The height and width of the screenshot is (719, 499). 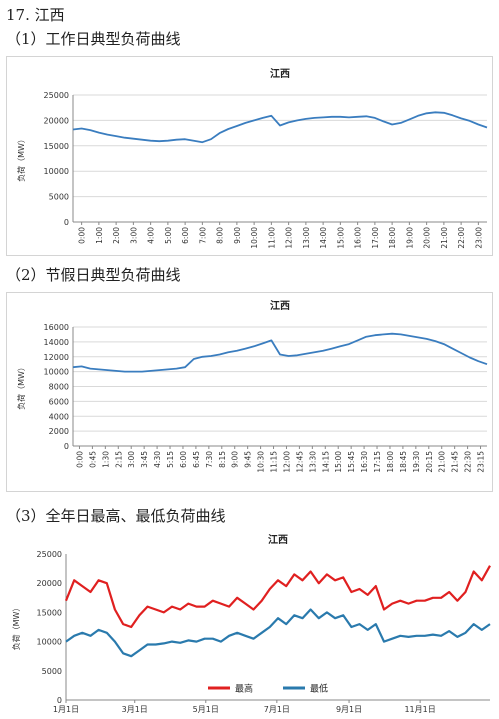 I want to click on x-tick-label: 19:30, so click(x=416, y=462).